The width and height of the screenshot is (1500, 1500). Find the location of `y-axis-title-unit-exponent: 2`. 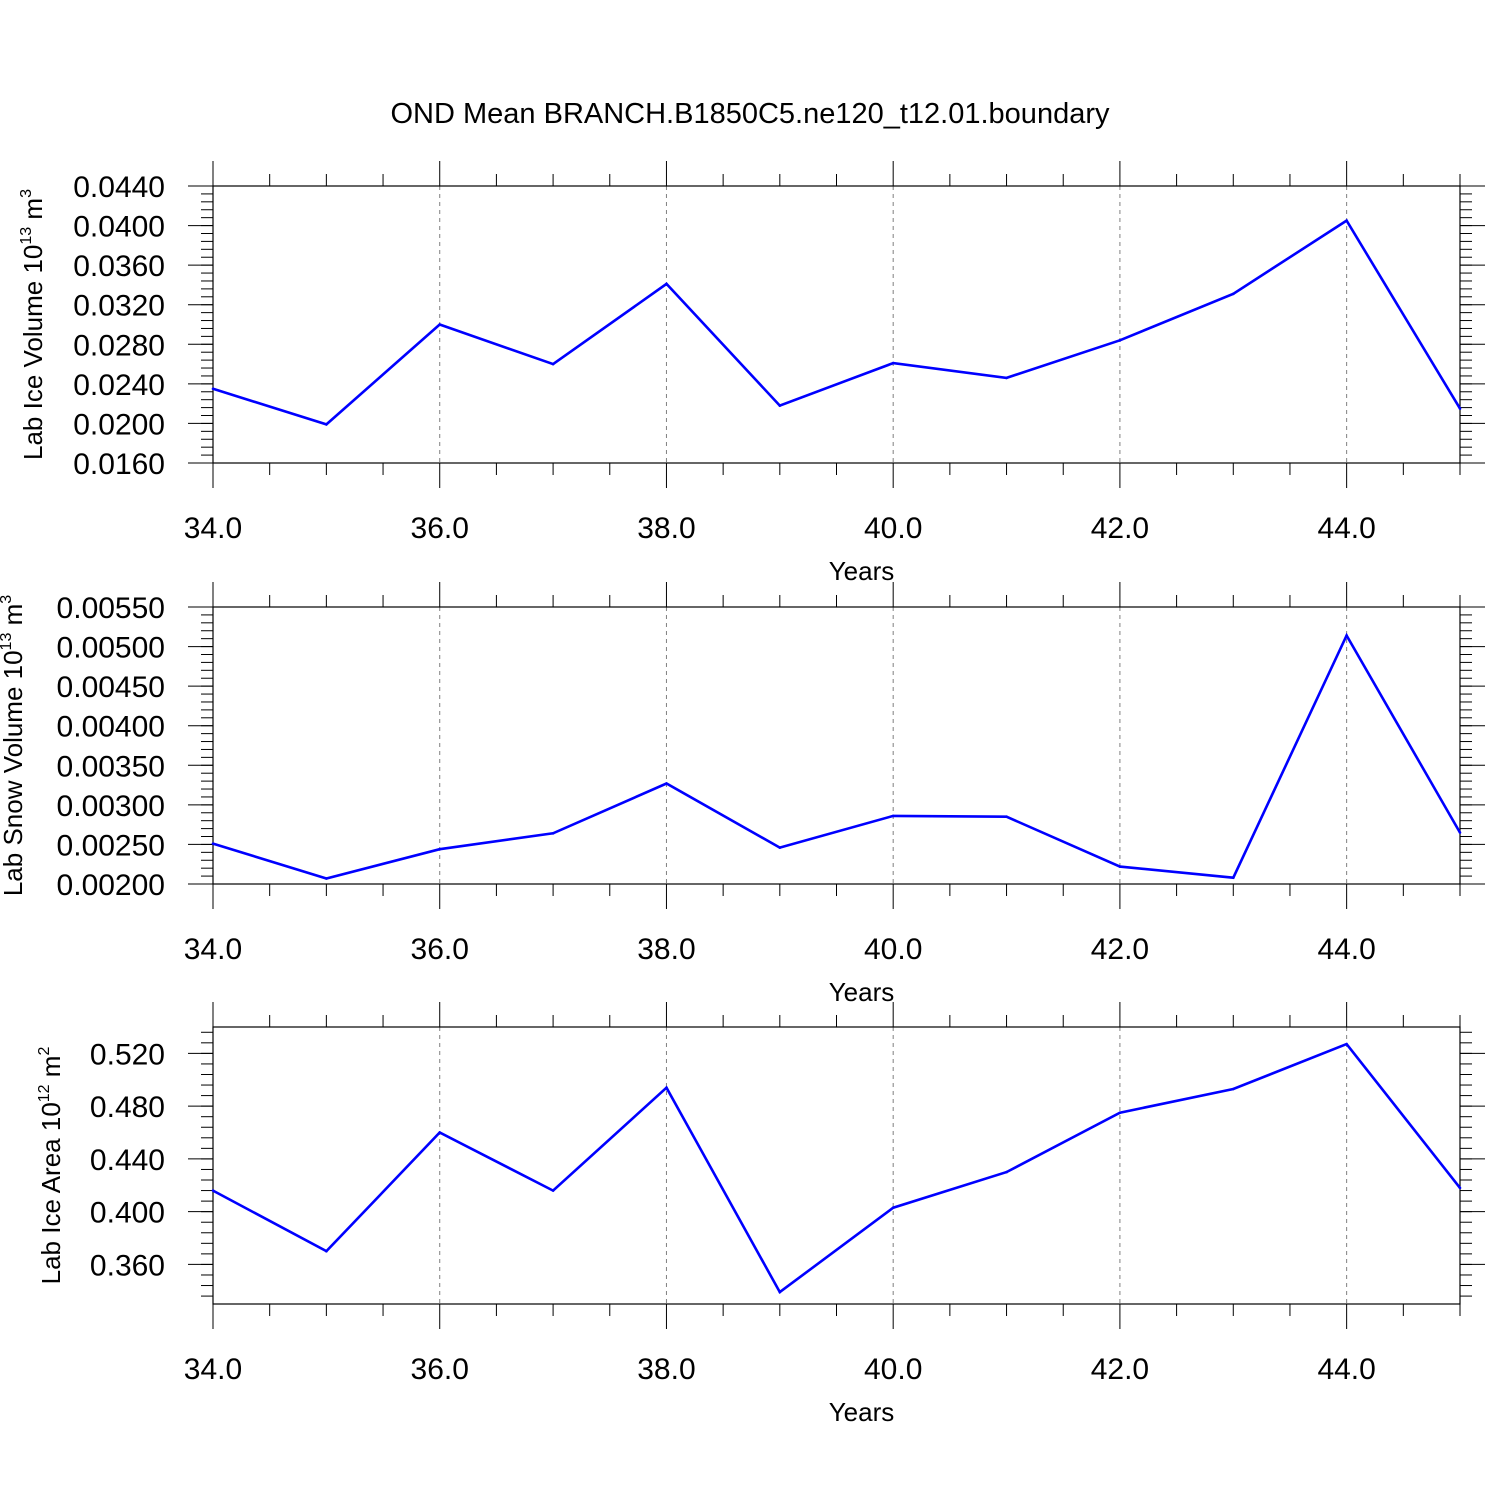

y-axis-title-unit-exponent: 2 is located at coordinates (44, 1051).